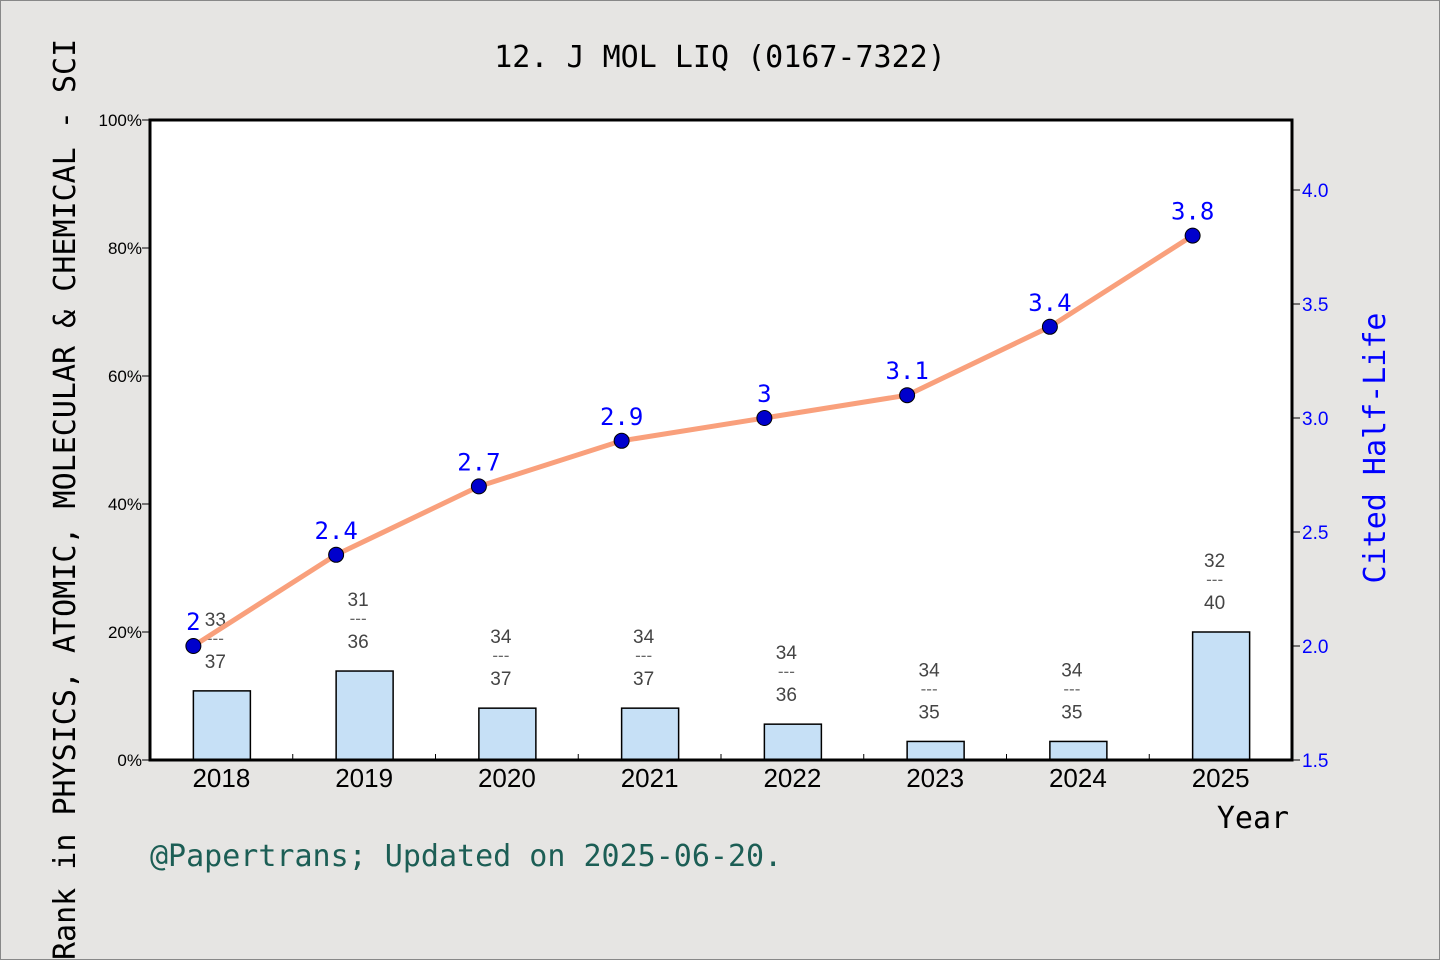 The image size is (1440, 960). What do you see at coordinates (1315, 305) in the screenshot?
I see `right-tick-label: 3.5` at bounding box center [1315, 305].